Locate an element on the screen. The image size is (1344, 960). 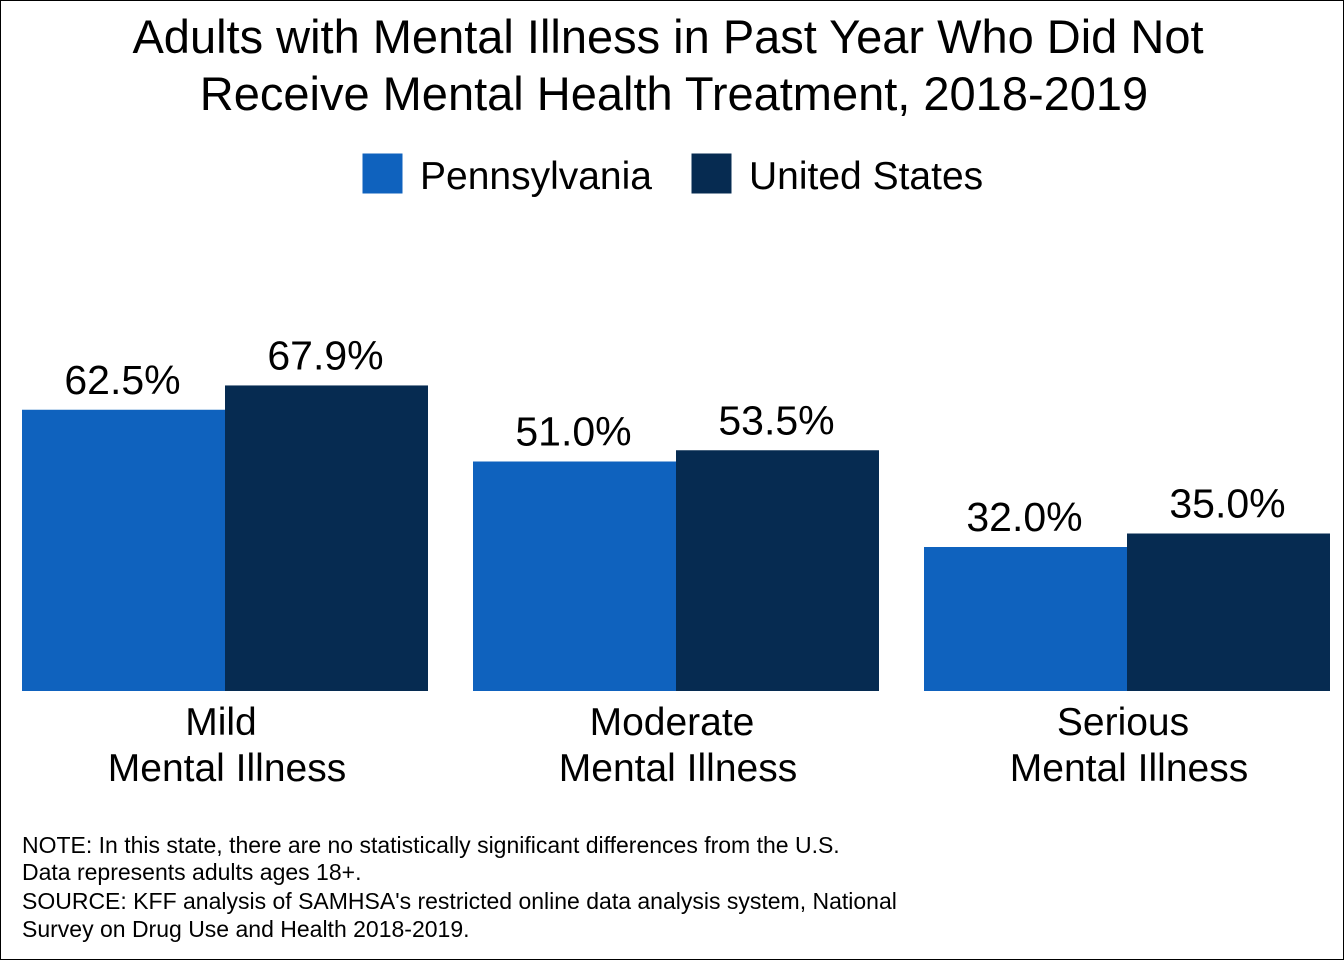
value-label-pennsylvania-serious: 32.0% is located at coordinates (1024, 517).